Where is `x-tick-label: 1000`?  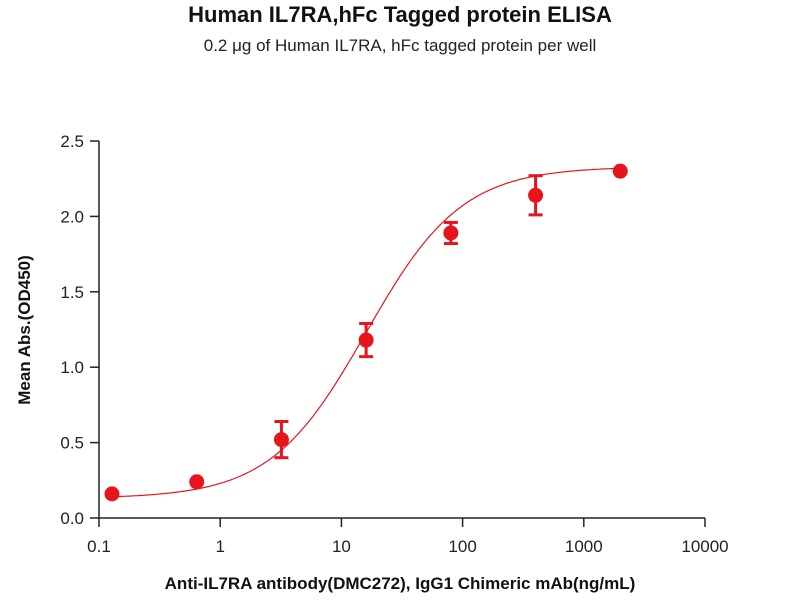 x-tick-label: 1000 is located at coordinates (584, 546).